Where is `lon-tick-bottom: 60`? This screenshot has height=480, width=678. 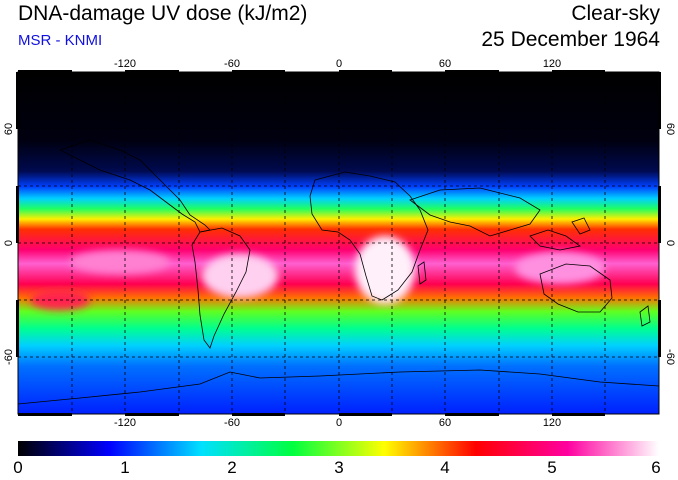
lon-tick-bottom: 60 is located at coordinates (445, 423).